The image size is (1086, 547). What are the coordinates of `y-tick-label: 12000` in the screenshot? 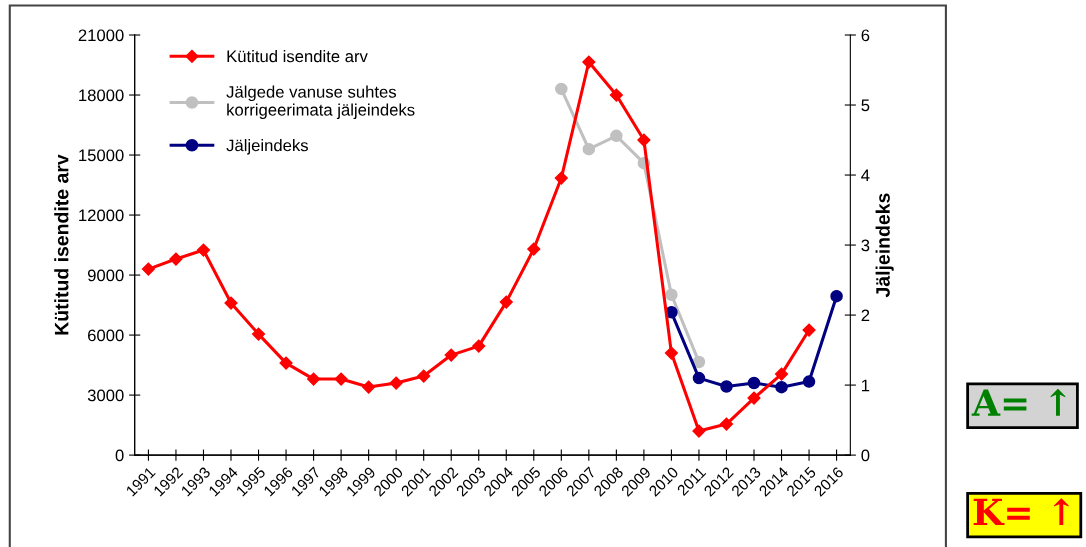 It's located at (101, 215).